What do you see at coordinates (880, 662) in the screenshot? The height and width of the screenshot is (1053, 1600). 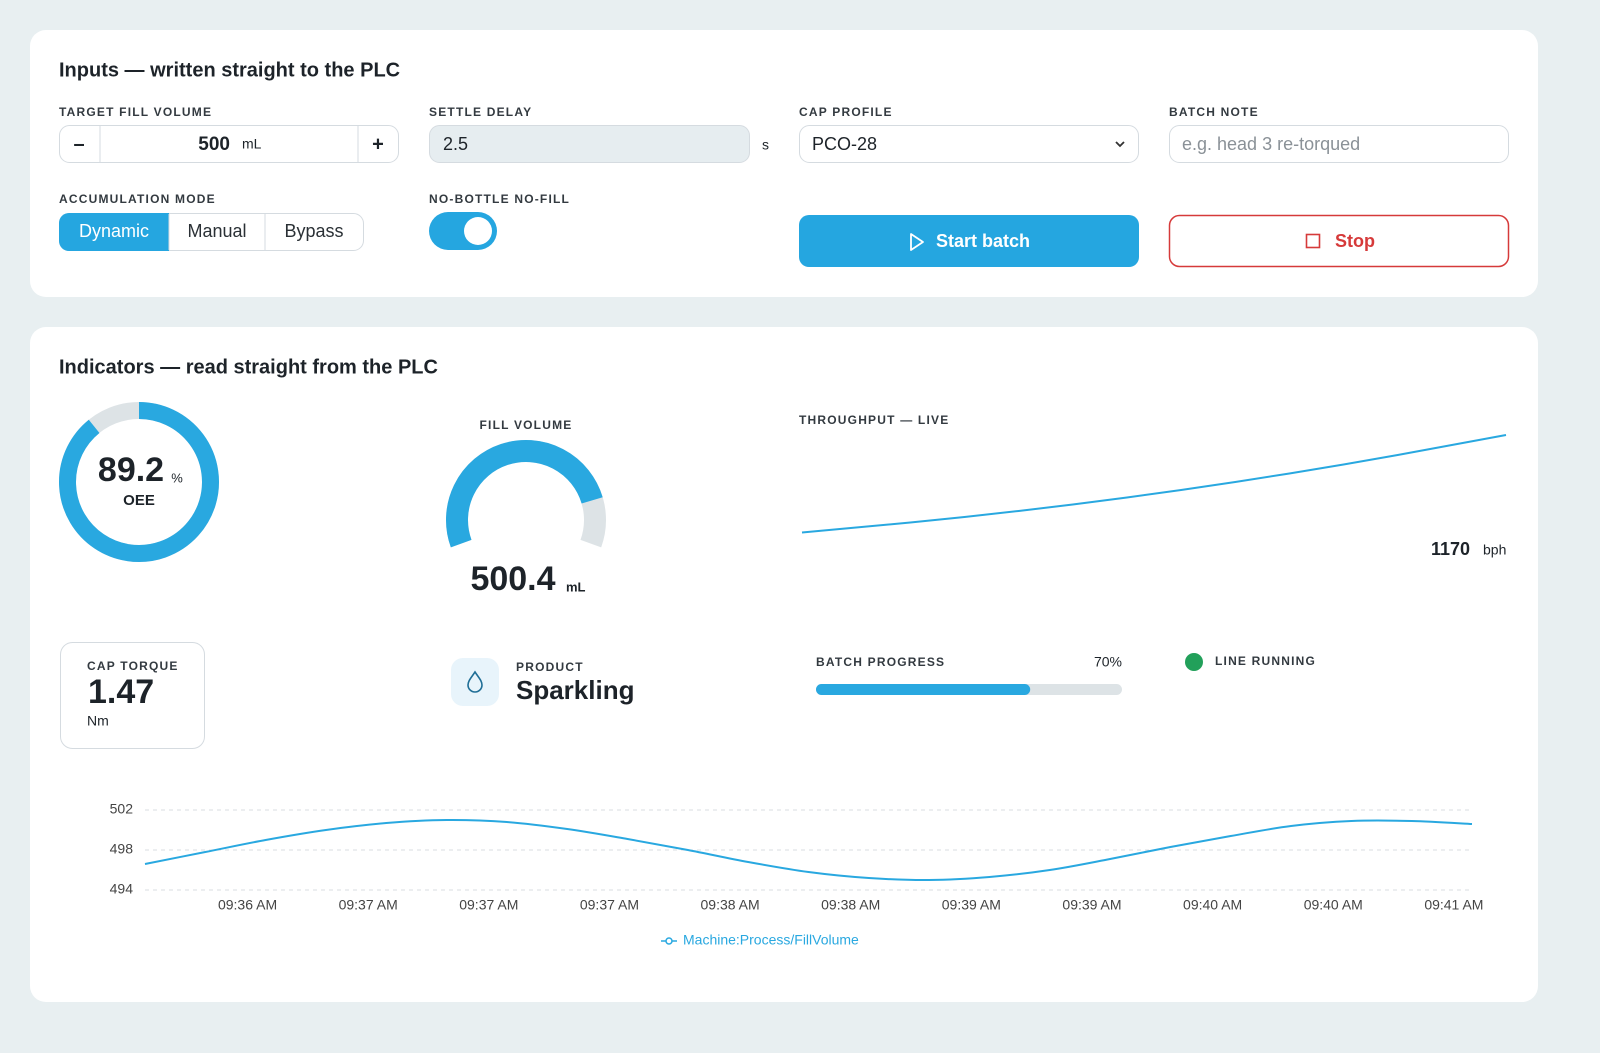 I see `progress-label: BATCH PROGRESS` at bounding box center [880, 662].